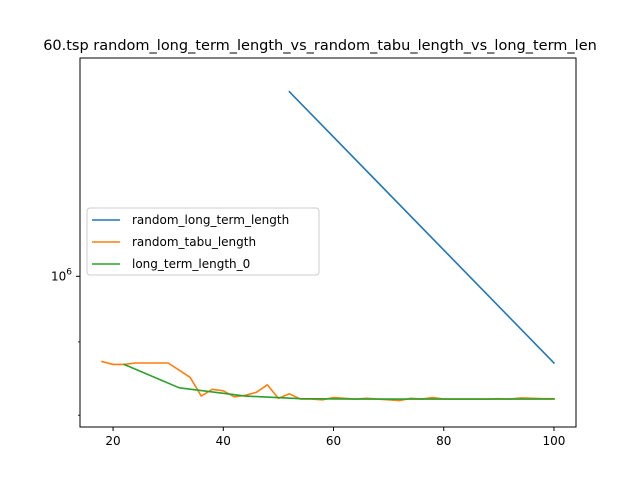  Describe the element at coordinates (210, 220) in the screenshot. I see `legend-label: random_long_term_length` at that location.